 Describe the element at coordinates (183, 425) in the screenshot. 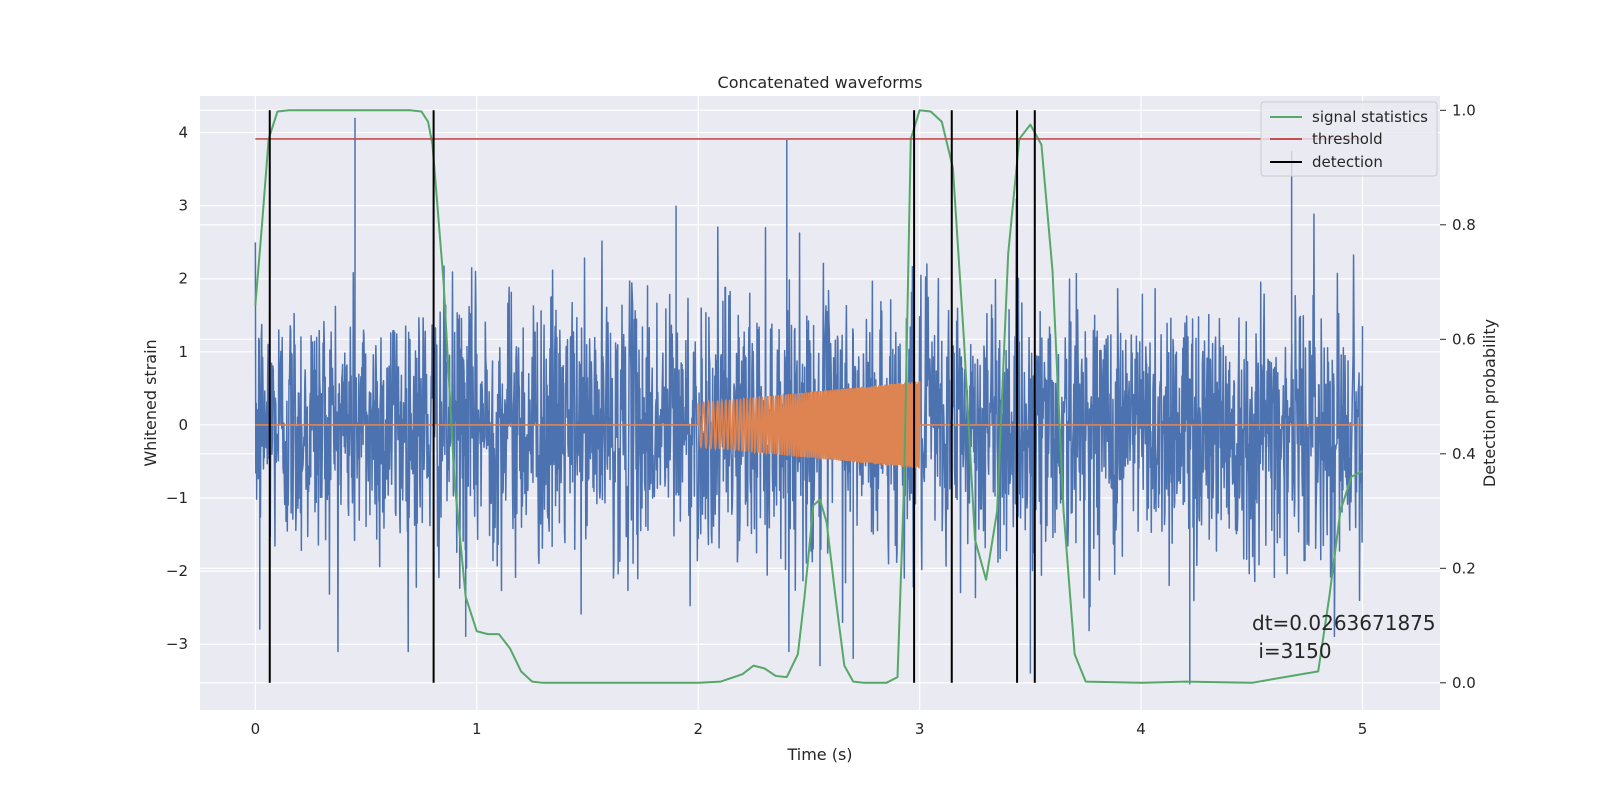

I see `y-tick-label: 0` at that location.